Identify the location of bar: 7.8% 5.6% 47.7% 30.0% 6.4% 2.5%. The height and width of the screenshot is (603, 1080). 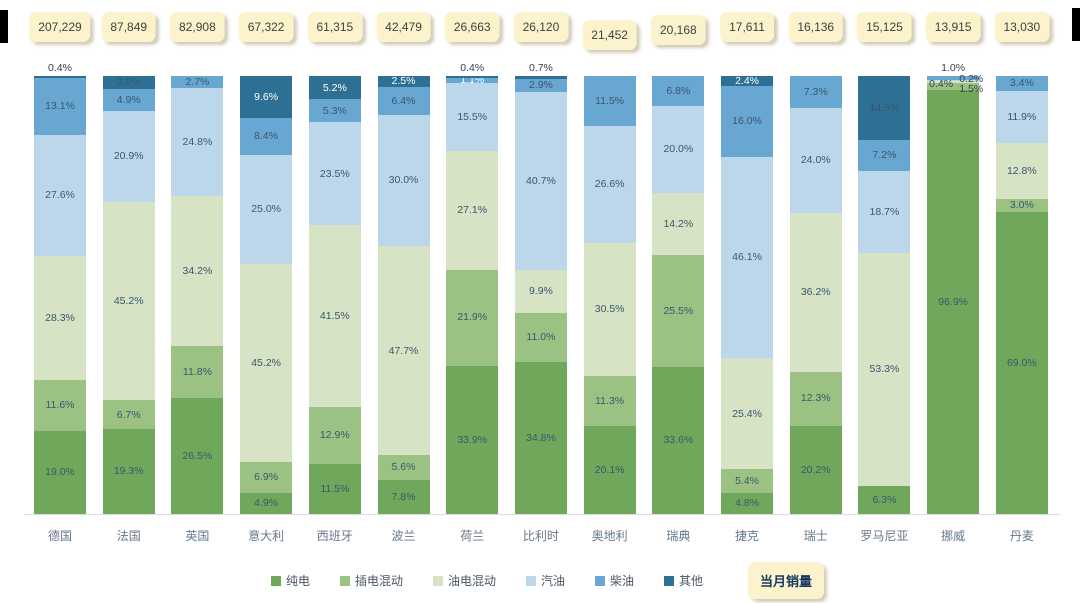
(403, 295).